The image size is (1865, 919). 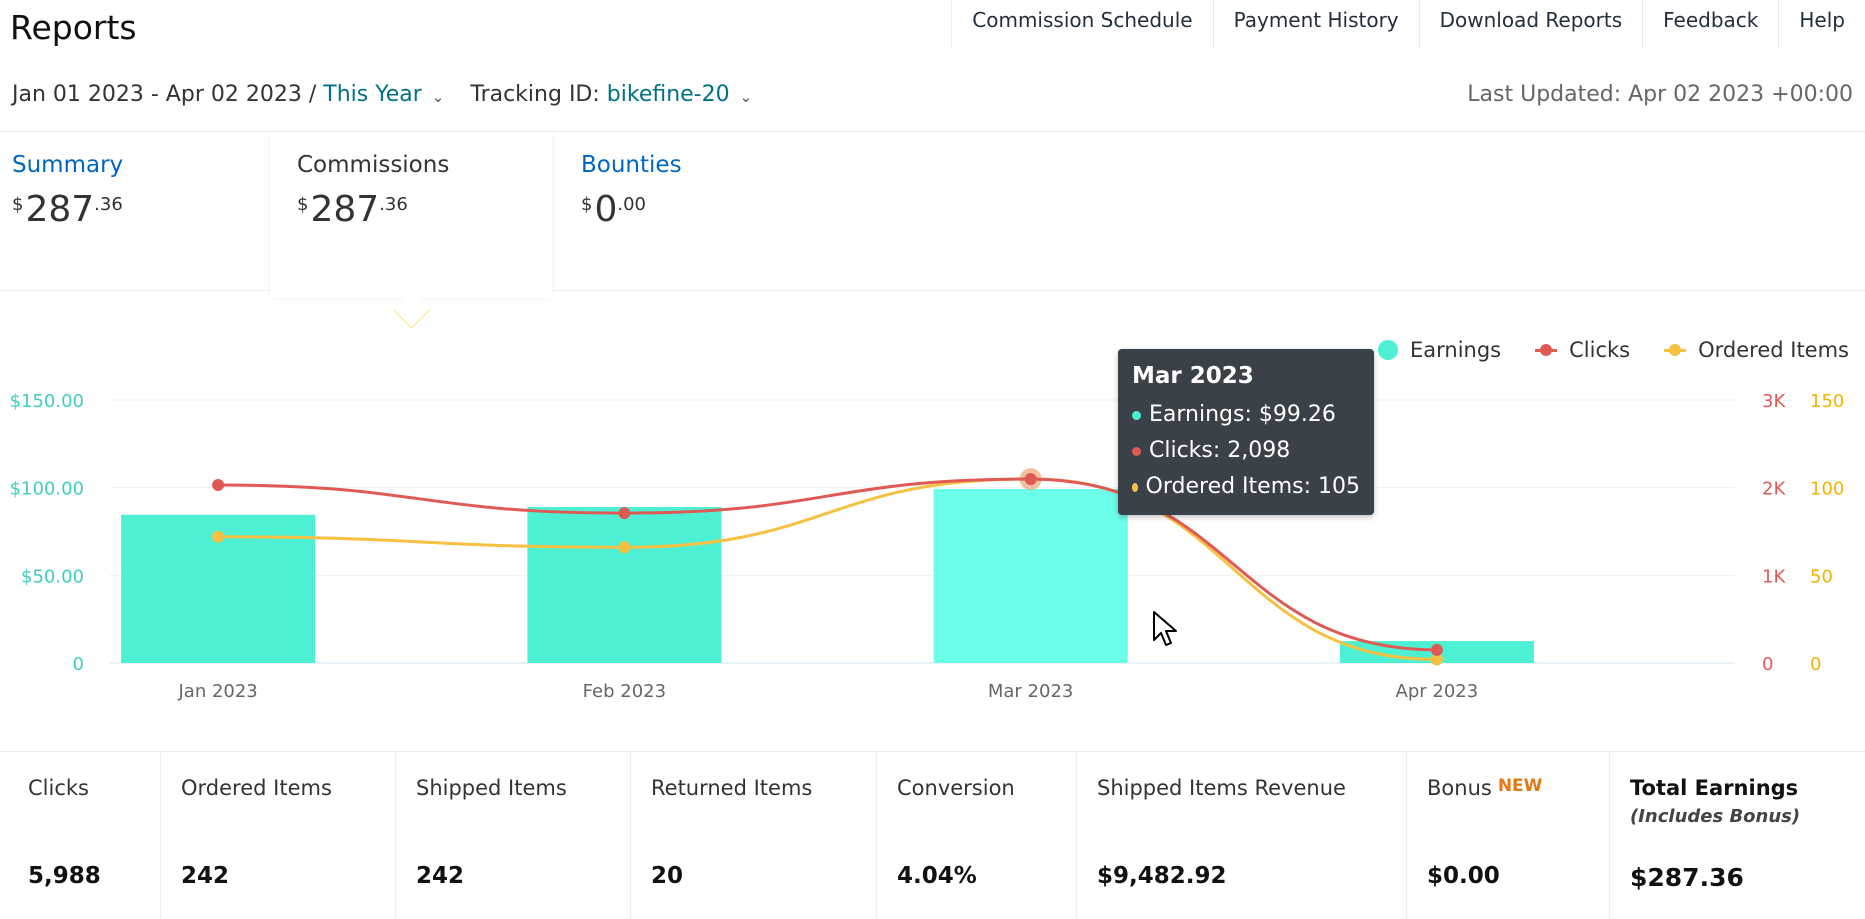 I want to click on amount-fraction: .00, so click(x=631, y=204).